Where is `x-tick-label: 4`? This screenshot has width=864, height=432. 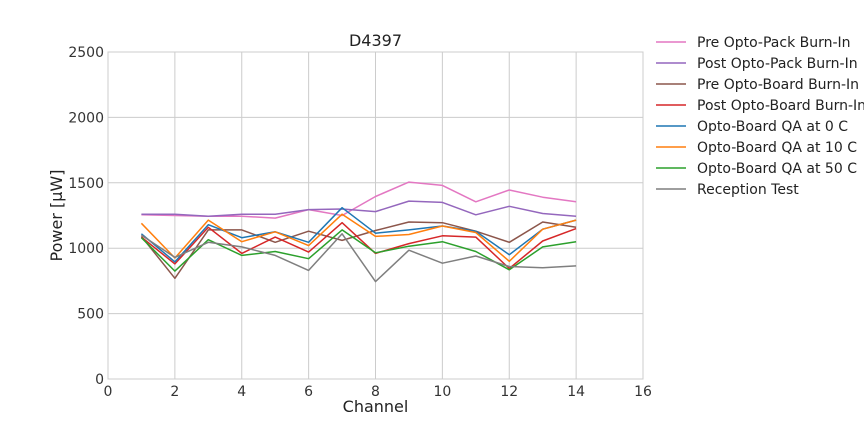
x-tick-label: 4 is located at coordinates (241, 392).